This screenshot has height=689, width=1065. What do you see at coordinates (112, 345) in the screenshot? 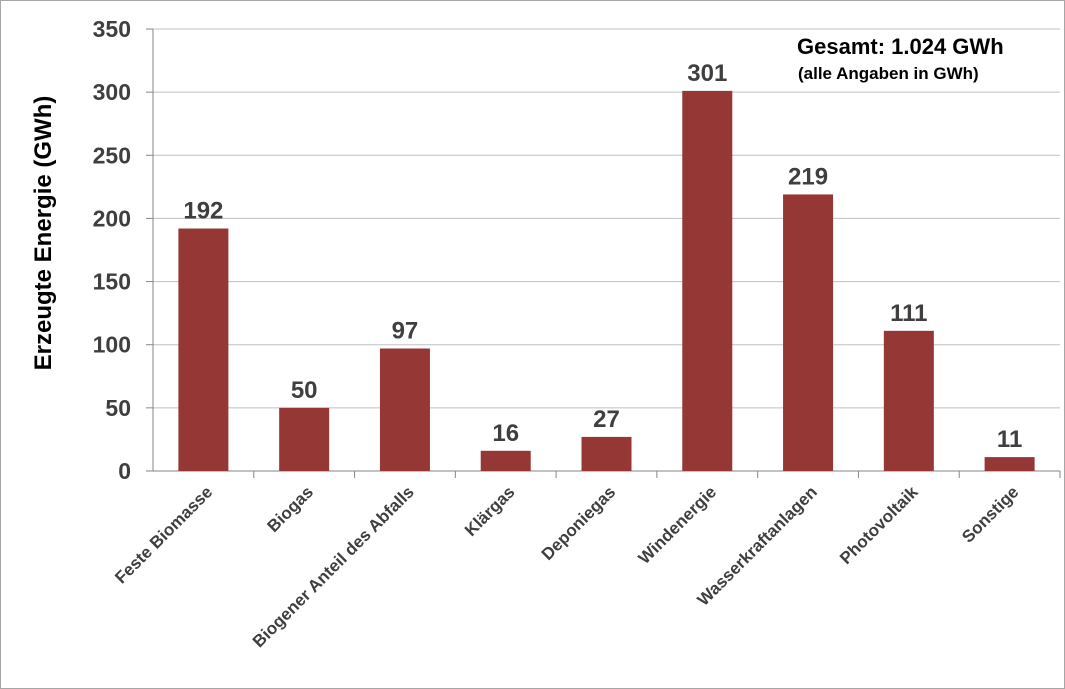
I see `y-tick-label: 100` at bounding box center [112, 345].